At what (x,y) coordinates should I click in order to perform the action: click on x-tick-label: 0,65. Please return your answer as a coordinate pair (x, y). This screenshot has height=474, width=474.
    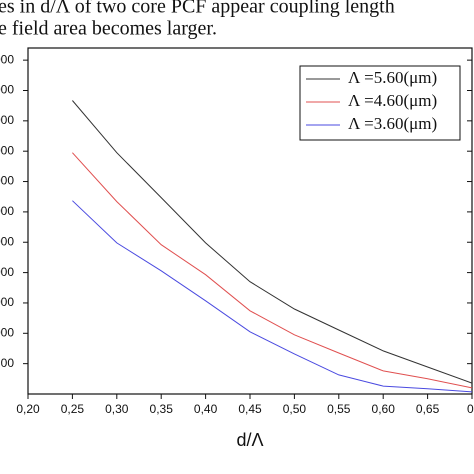
    Looking at the image, I should click on (428, 409).